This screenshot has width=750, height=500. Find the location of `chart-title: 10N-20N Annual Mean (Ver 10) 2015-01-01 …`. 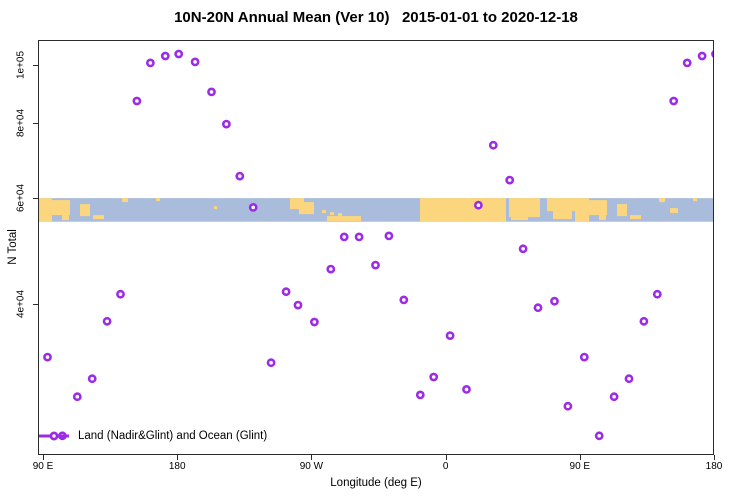

chart-title: 10N-20N Annual Mean (Ver 10) 2015-01-01 … is located at coordinates (376, 17).